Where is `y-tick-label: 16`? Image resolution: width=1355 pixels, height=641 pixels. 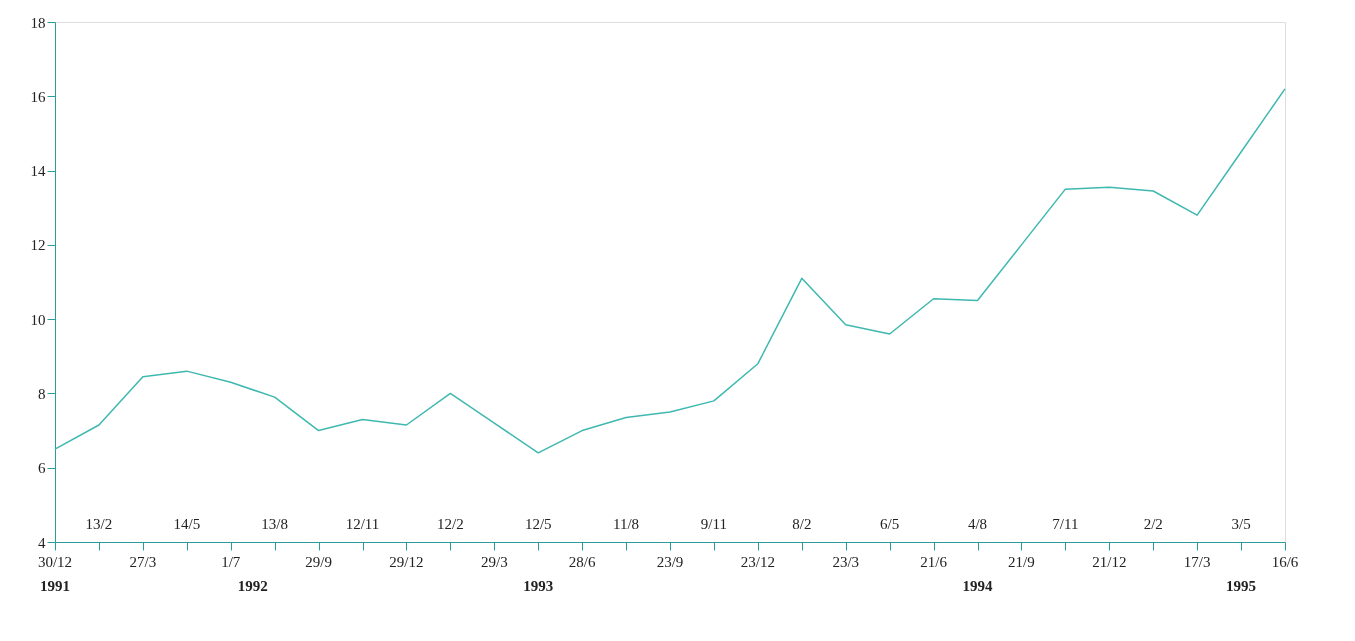 y-tick-label: 16 is located at coordinates (38, 96).